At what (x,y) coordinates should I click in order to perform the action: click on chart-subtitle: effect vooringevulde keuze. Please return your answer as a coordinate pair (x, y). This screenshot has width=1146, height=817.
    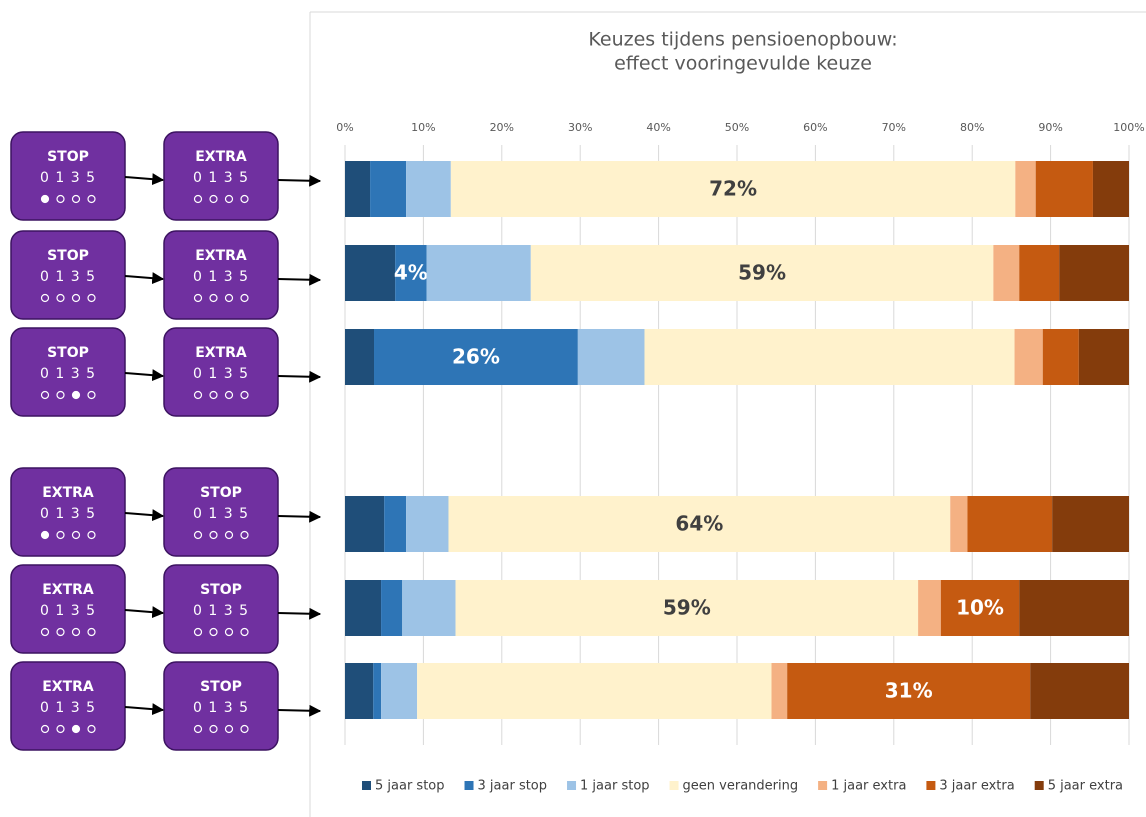
    Looking at the image, I should click on (743, 64).